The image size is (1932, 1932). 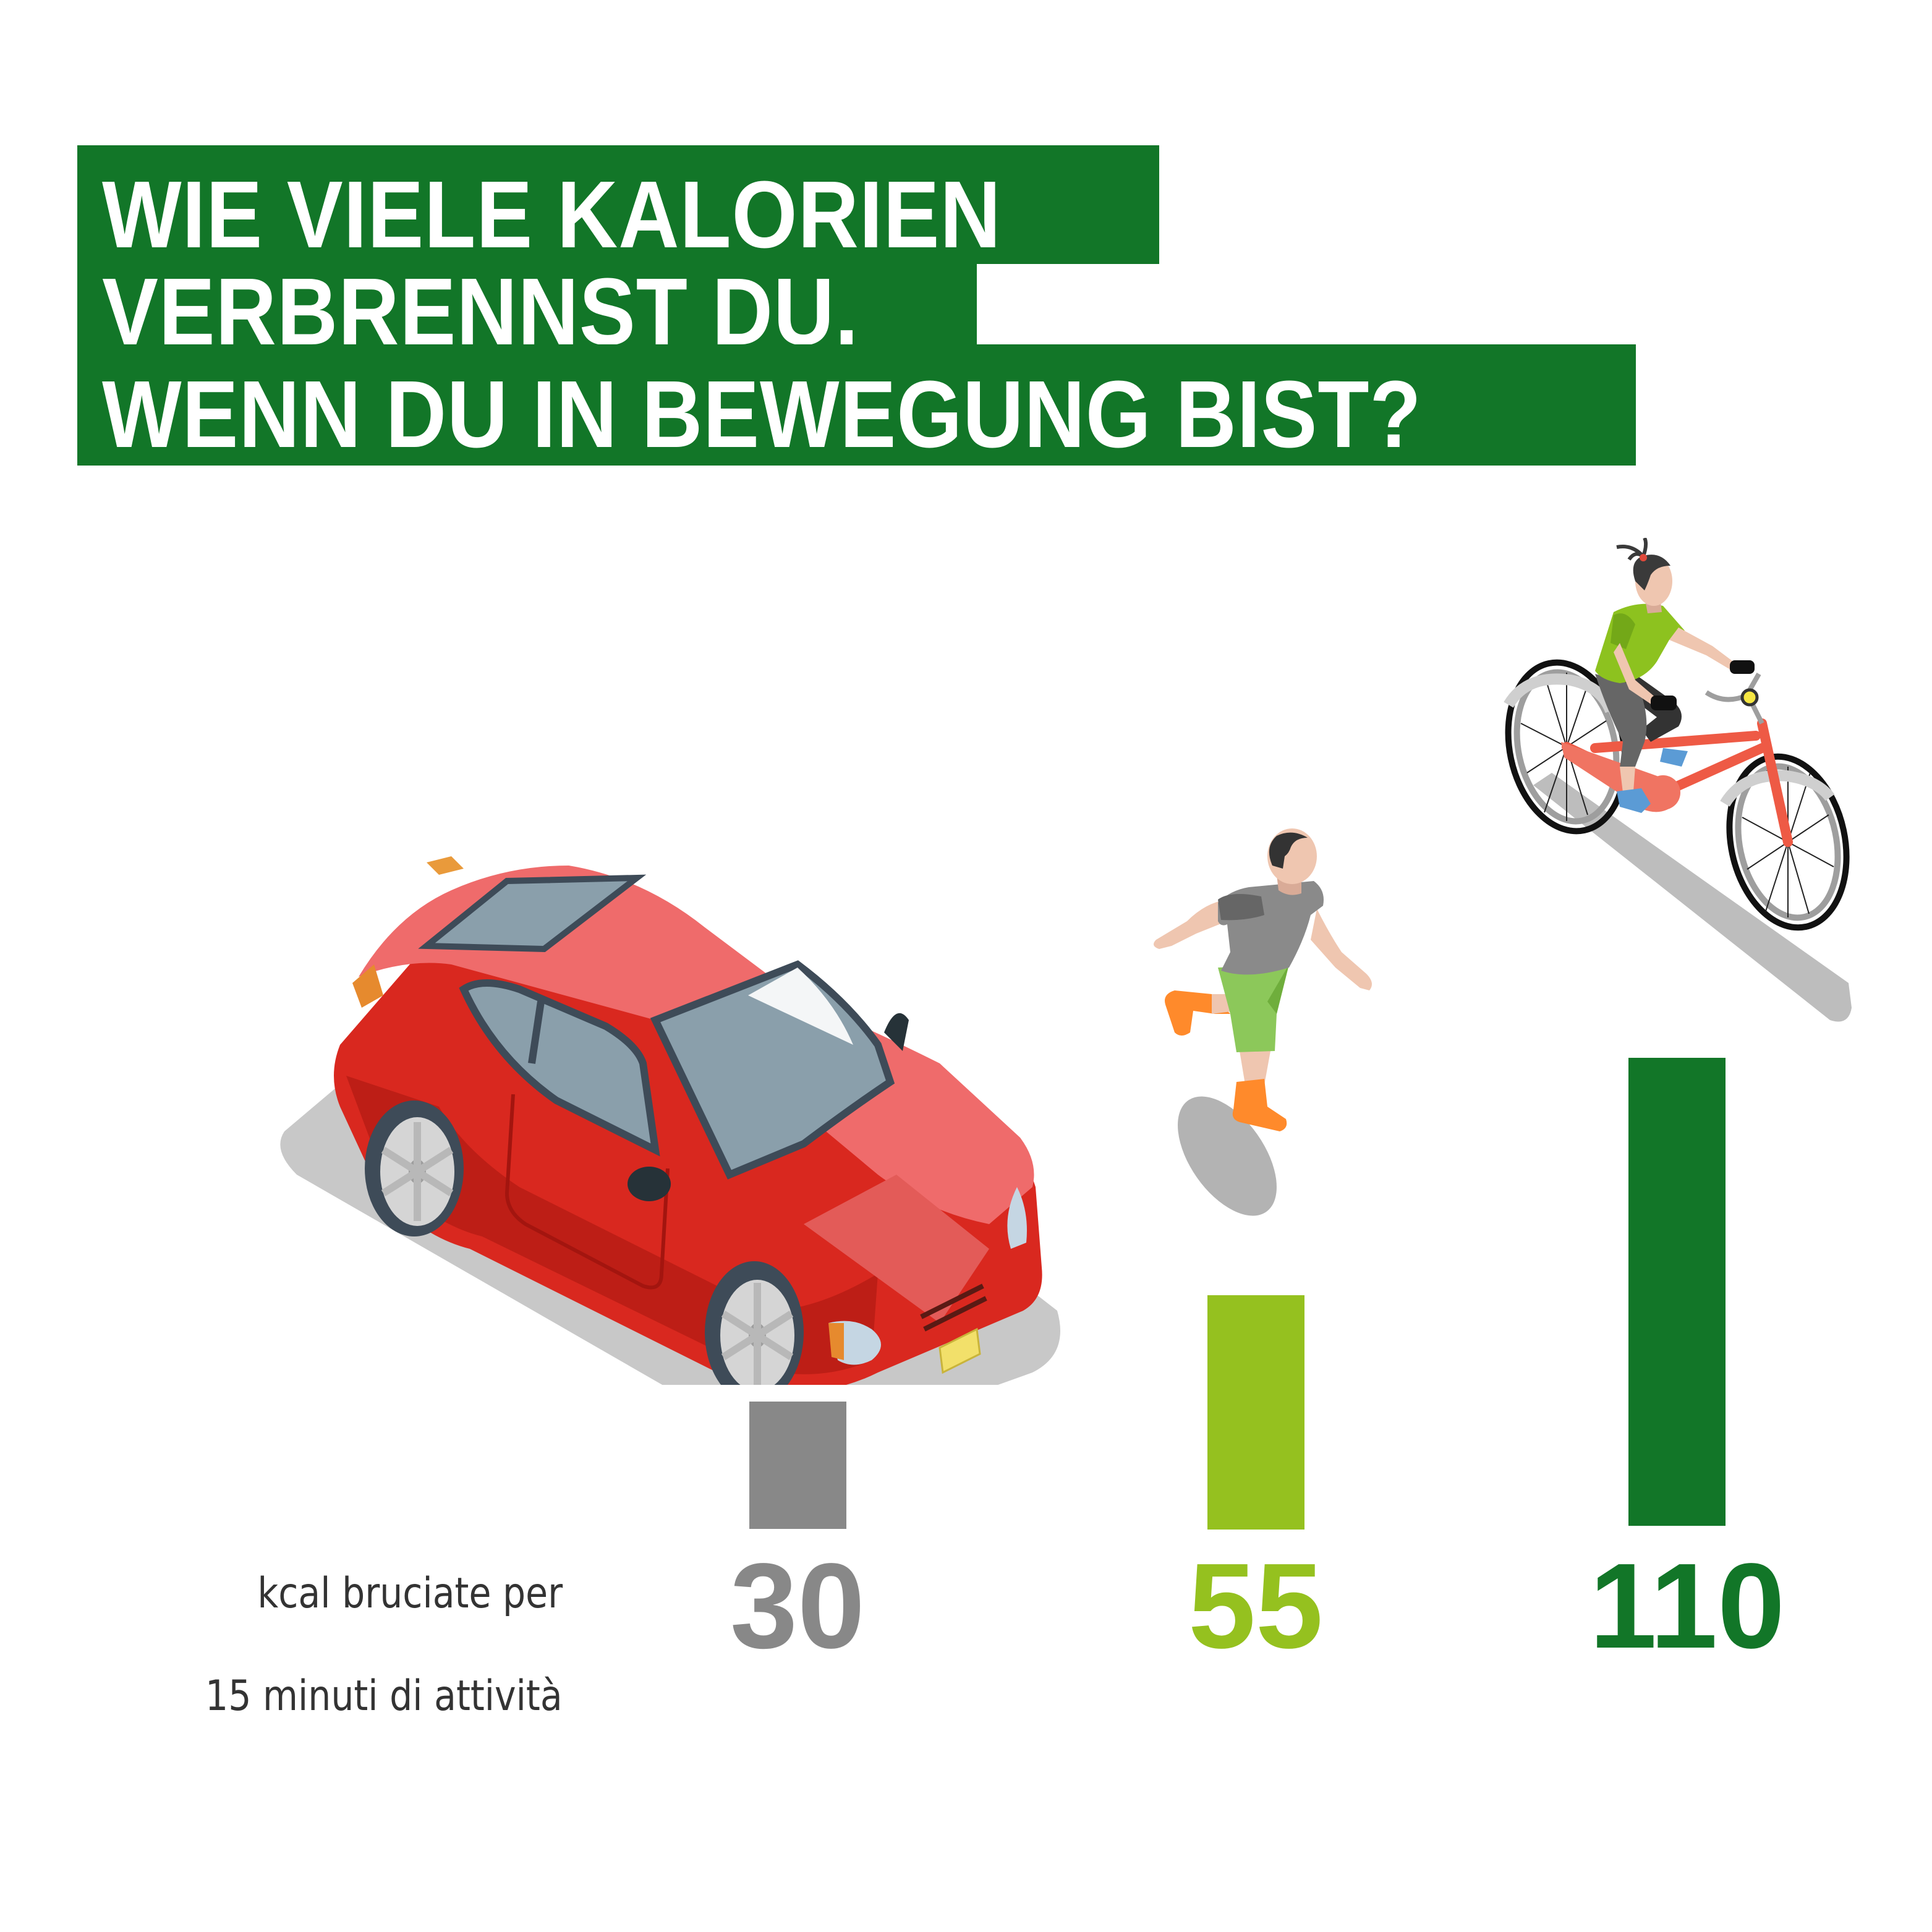 I want to click on title-block-line-3: WENN DU IN BEWEGUNG BIST?, so click(x=856, y=405).